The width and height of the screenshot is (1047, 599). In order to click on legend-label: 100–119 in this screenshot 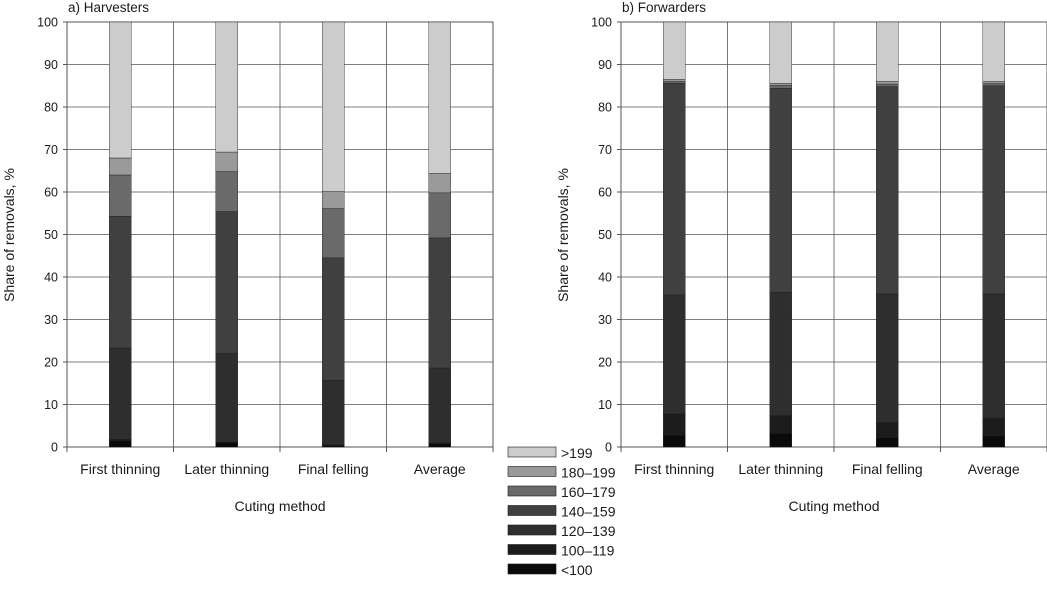, I will do `click(588, 551)`.